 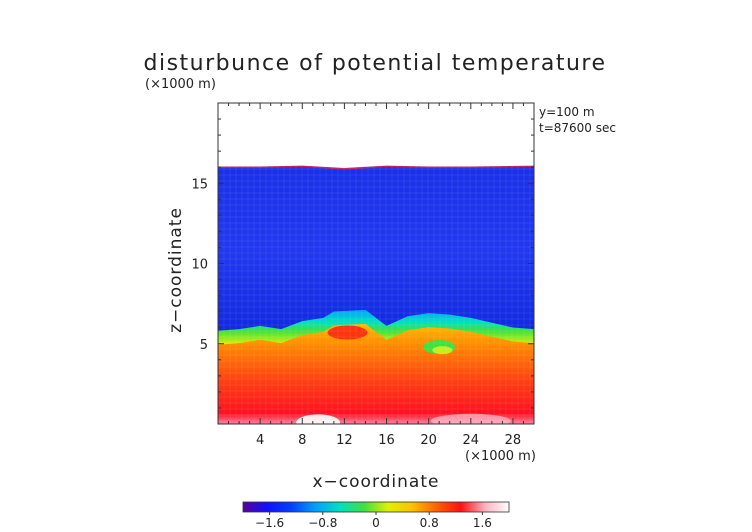 What do you see at coordinates (442, 350) in the screenshot?
I see `cool-pocket-inner` at bounding box center [442, 350].